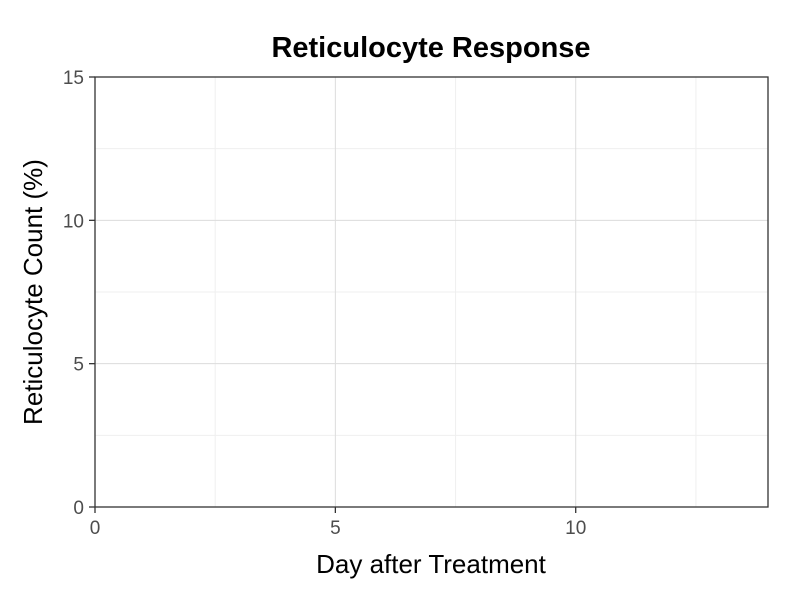 This screenshot has width=800, height=600. I want to click on x-axis-ticks: 0 5 10, so click(338, 523).